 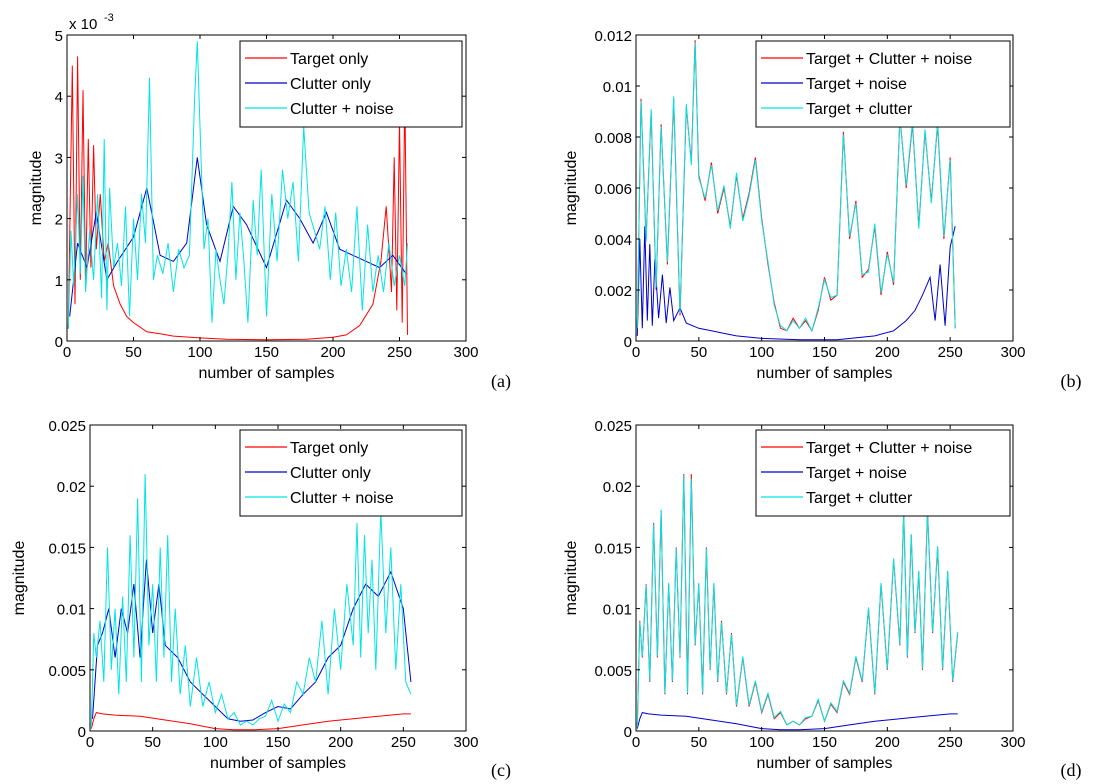 What do you see at coordinates (613, 36) in the screenshot?
I see `y-tick-label: 0.012` at bounding box center [613, 36].